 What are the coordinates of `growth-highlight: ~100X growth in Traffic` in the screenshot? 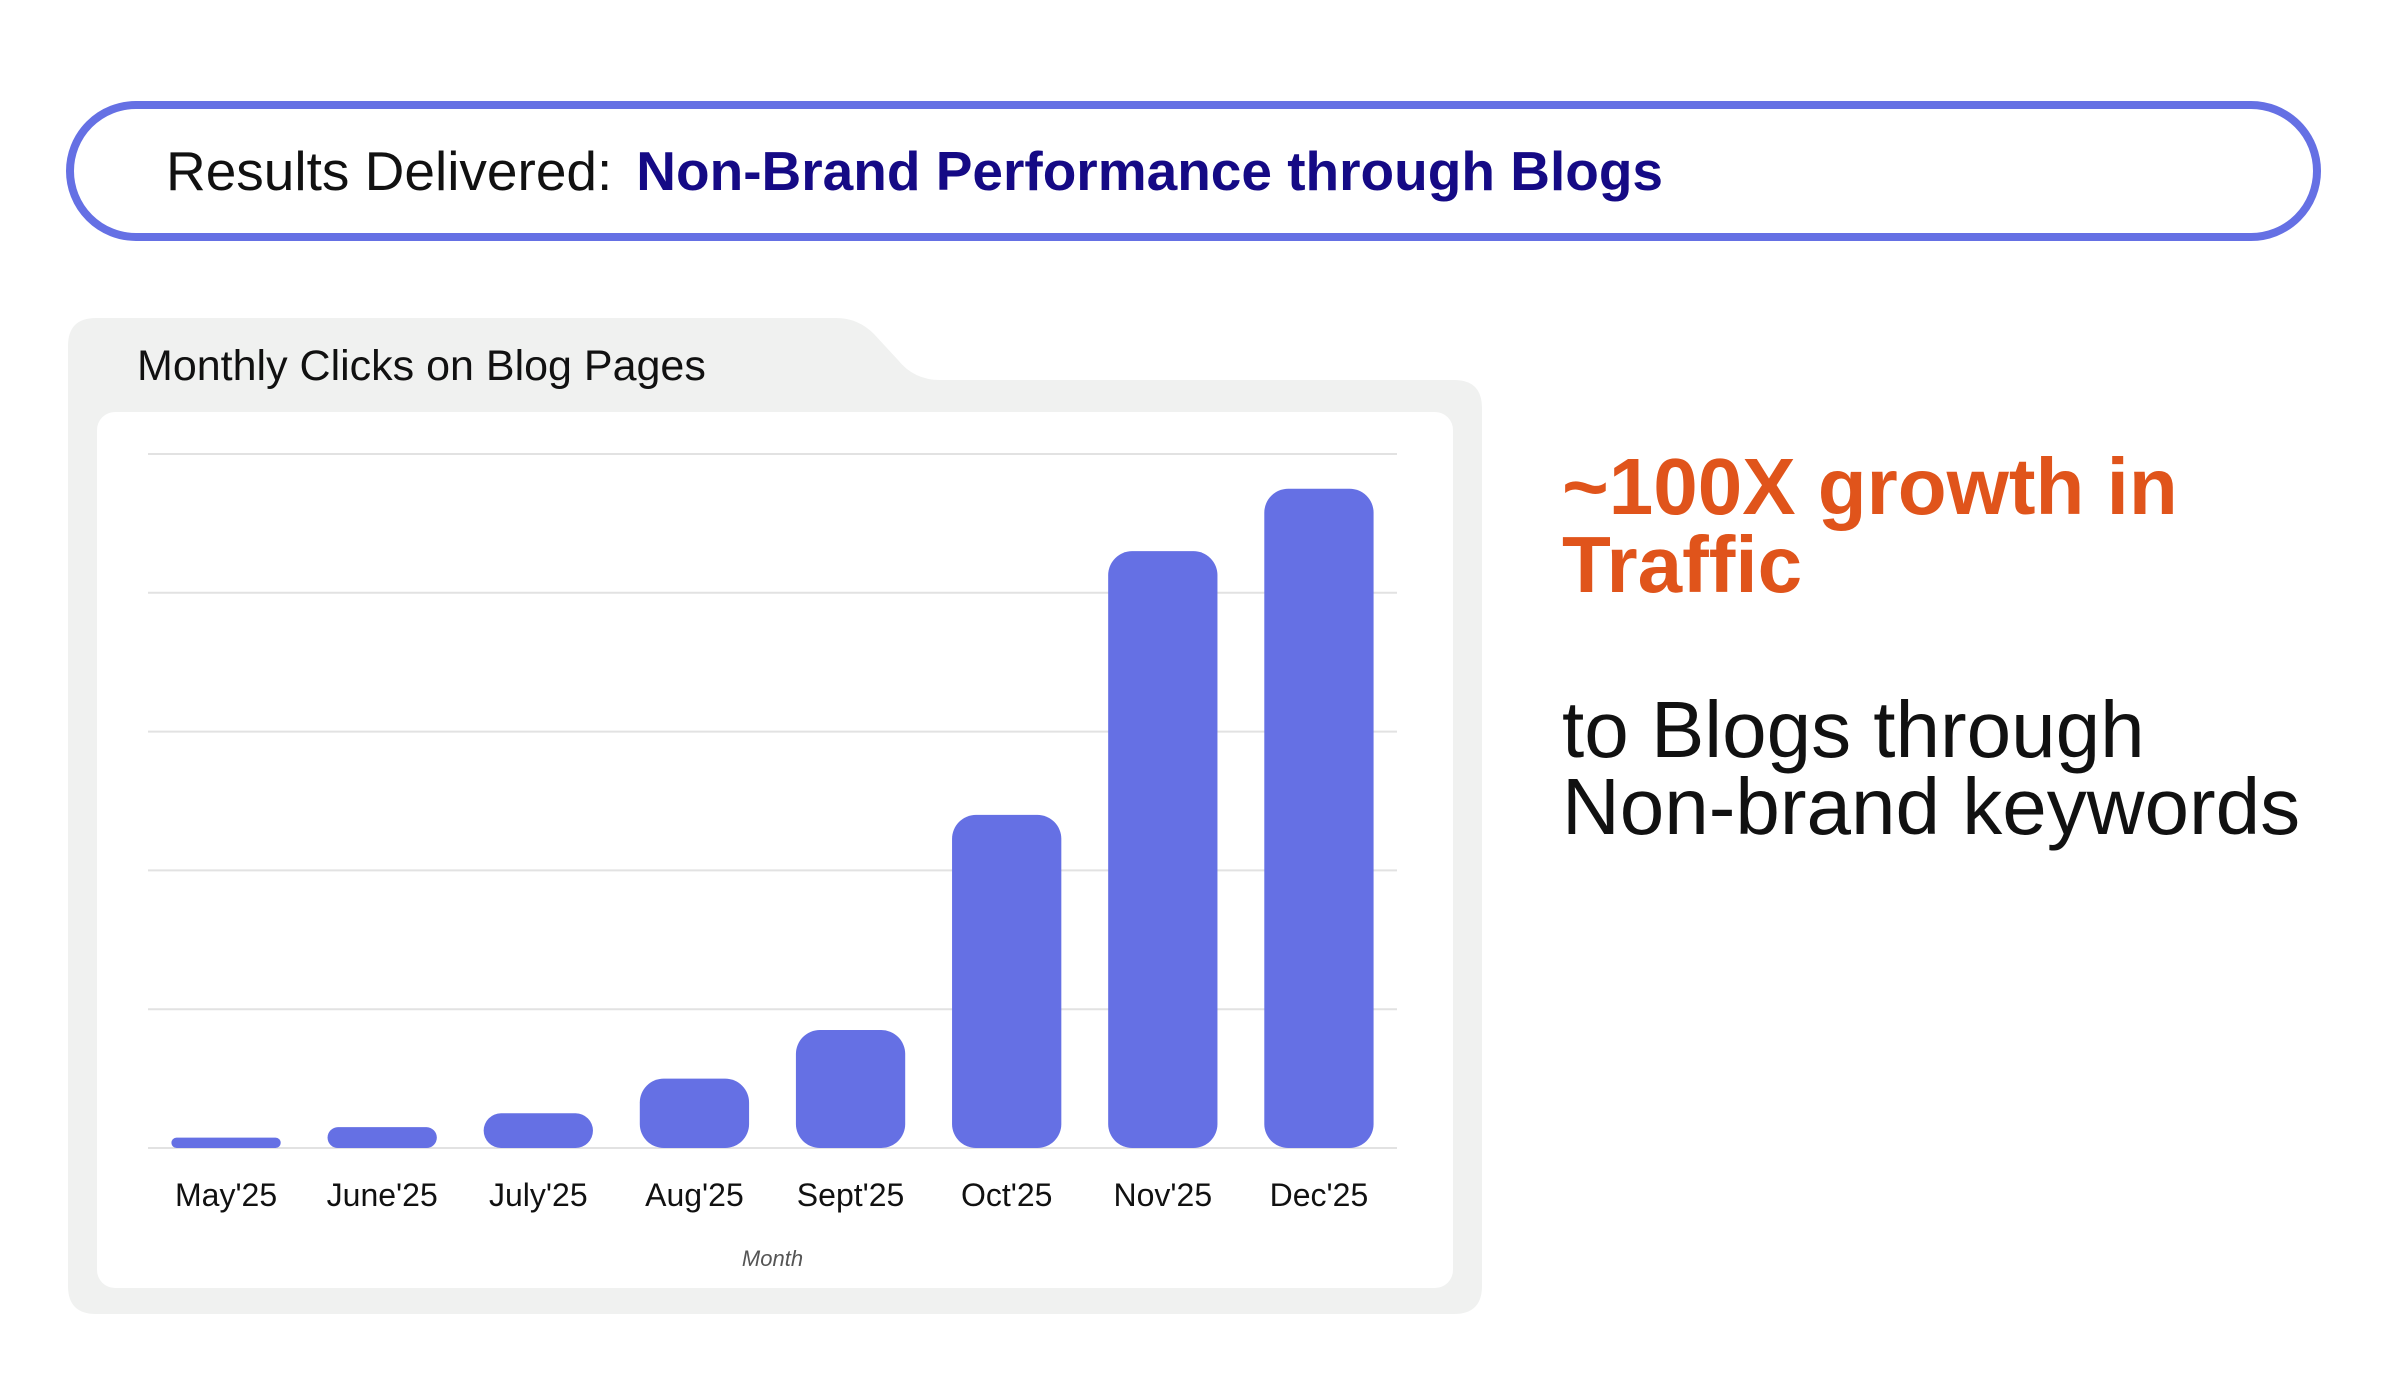 It's located at (1870, 525).